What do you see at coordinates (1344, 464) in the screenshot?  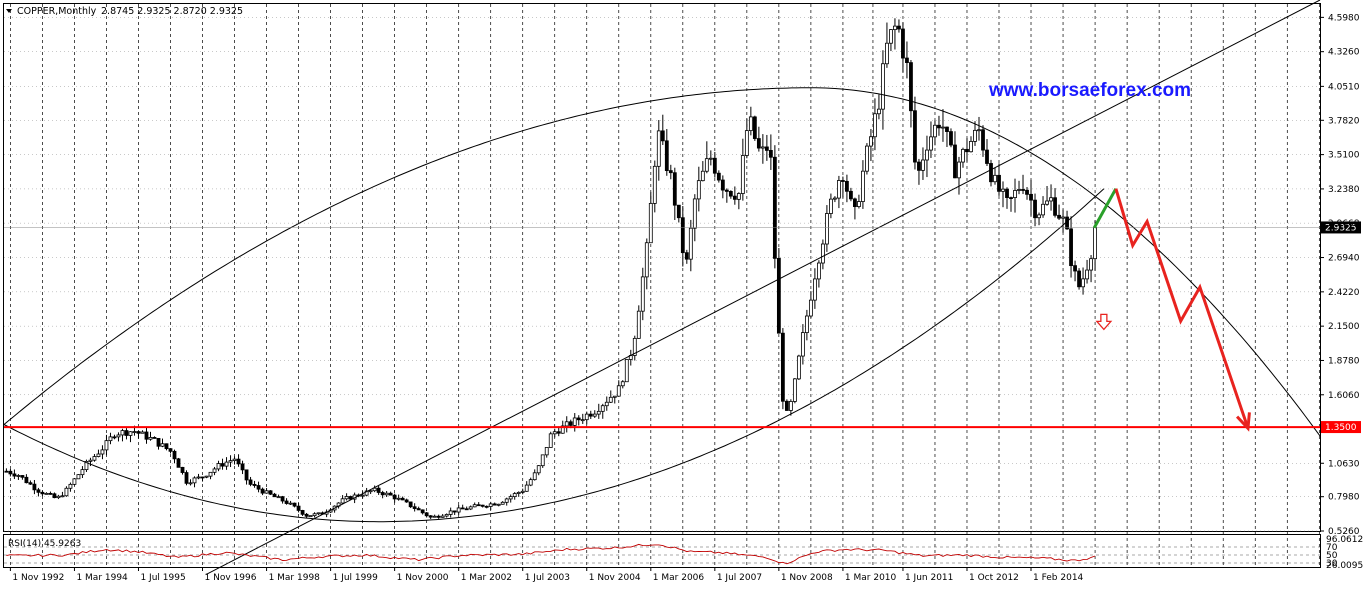 I see `y-tick-label: 1.0630` at bounding box center [1344, 464].